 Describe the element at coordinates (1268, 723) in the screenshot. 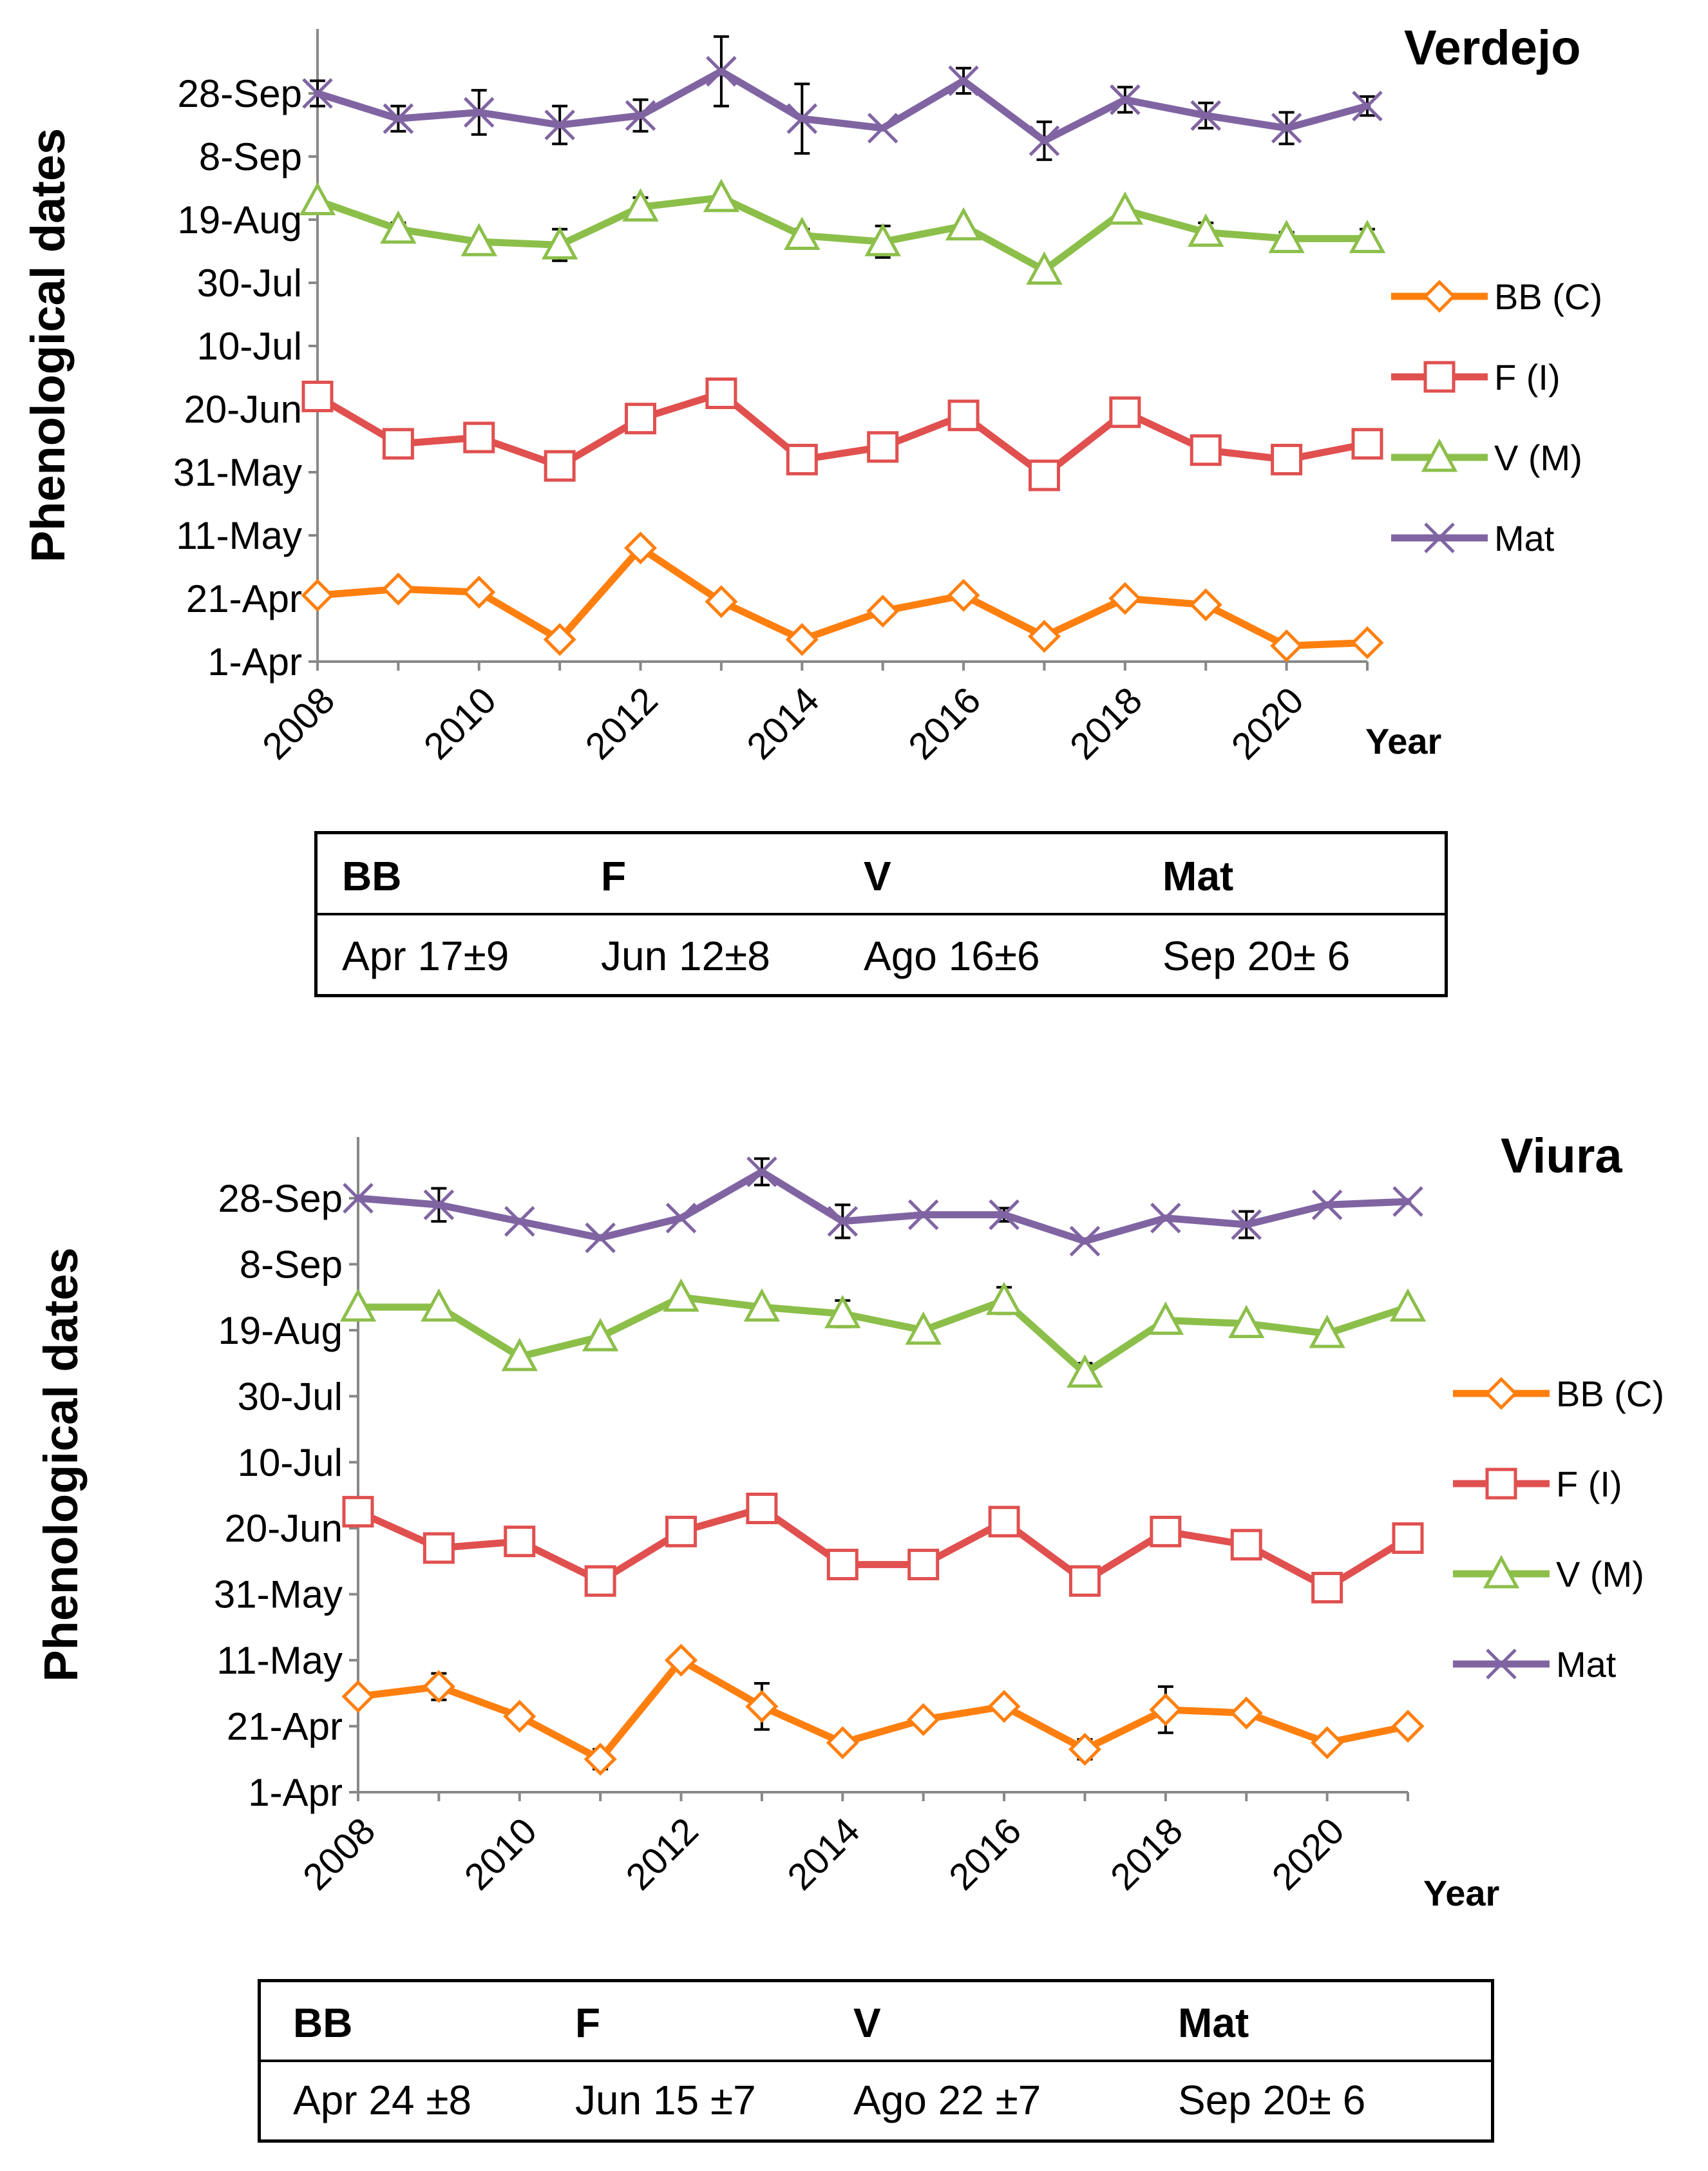

I see `x-tick-label: 2020` at that location.